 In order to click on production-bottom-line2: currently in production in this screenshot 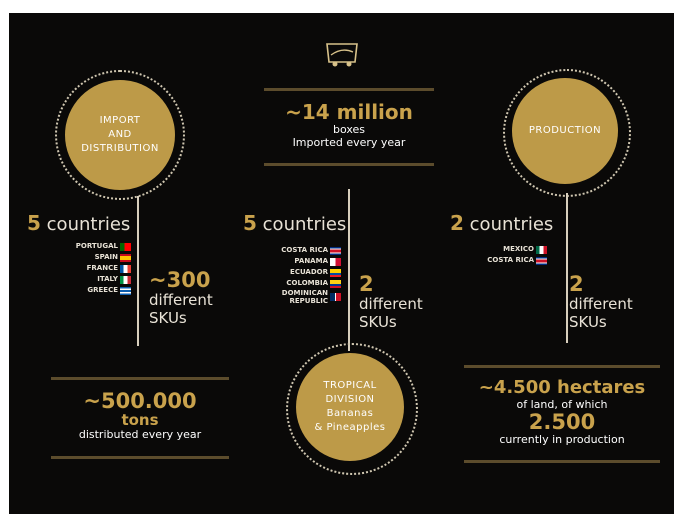, I will do `click(562, 439)`.